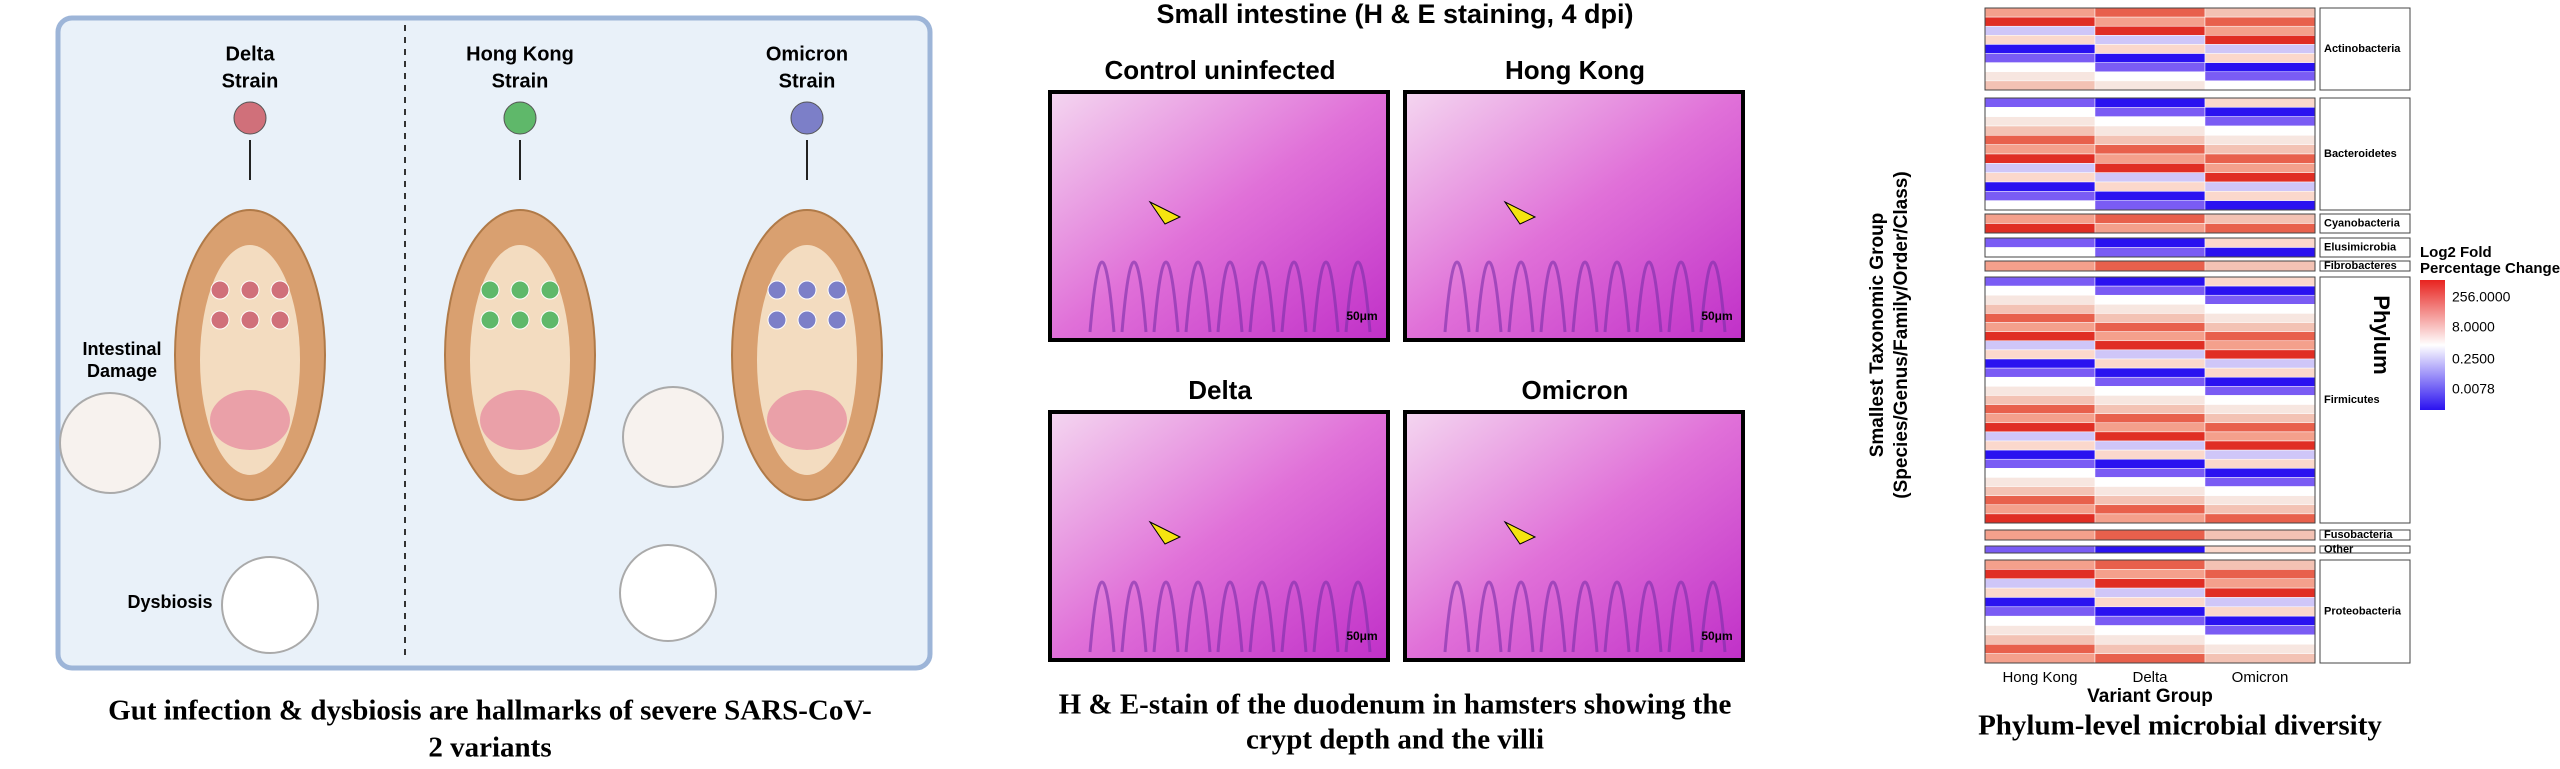  What do you see at coordinates (2381, 334) in the screenshot?
I see `phylum-axis-label: Phylum` at bounding box center [2381, 334].